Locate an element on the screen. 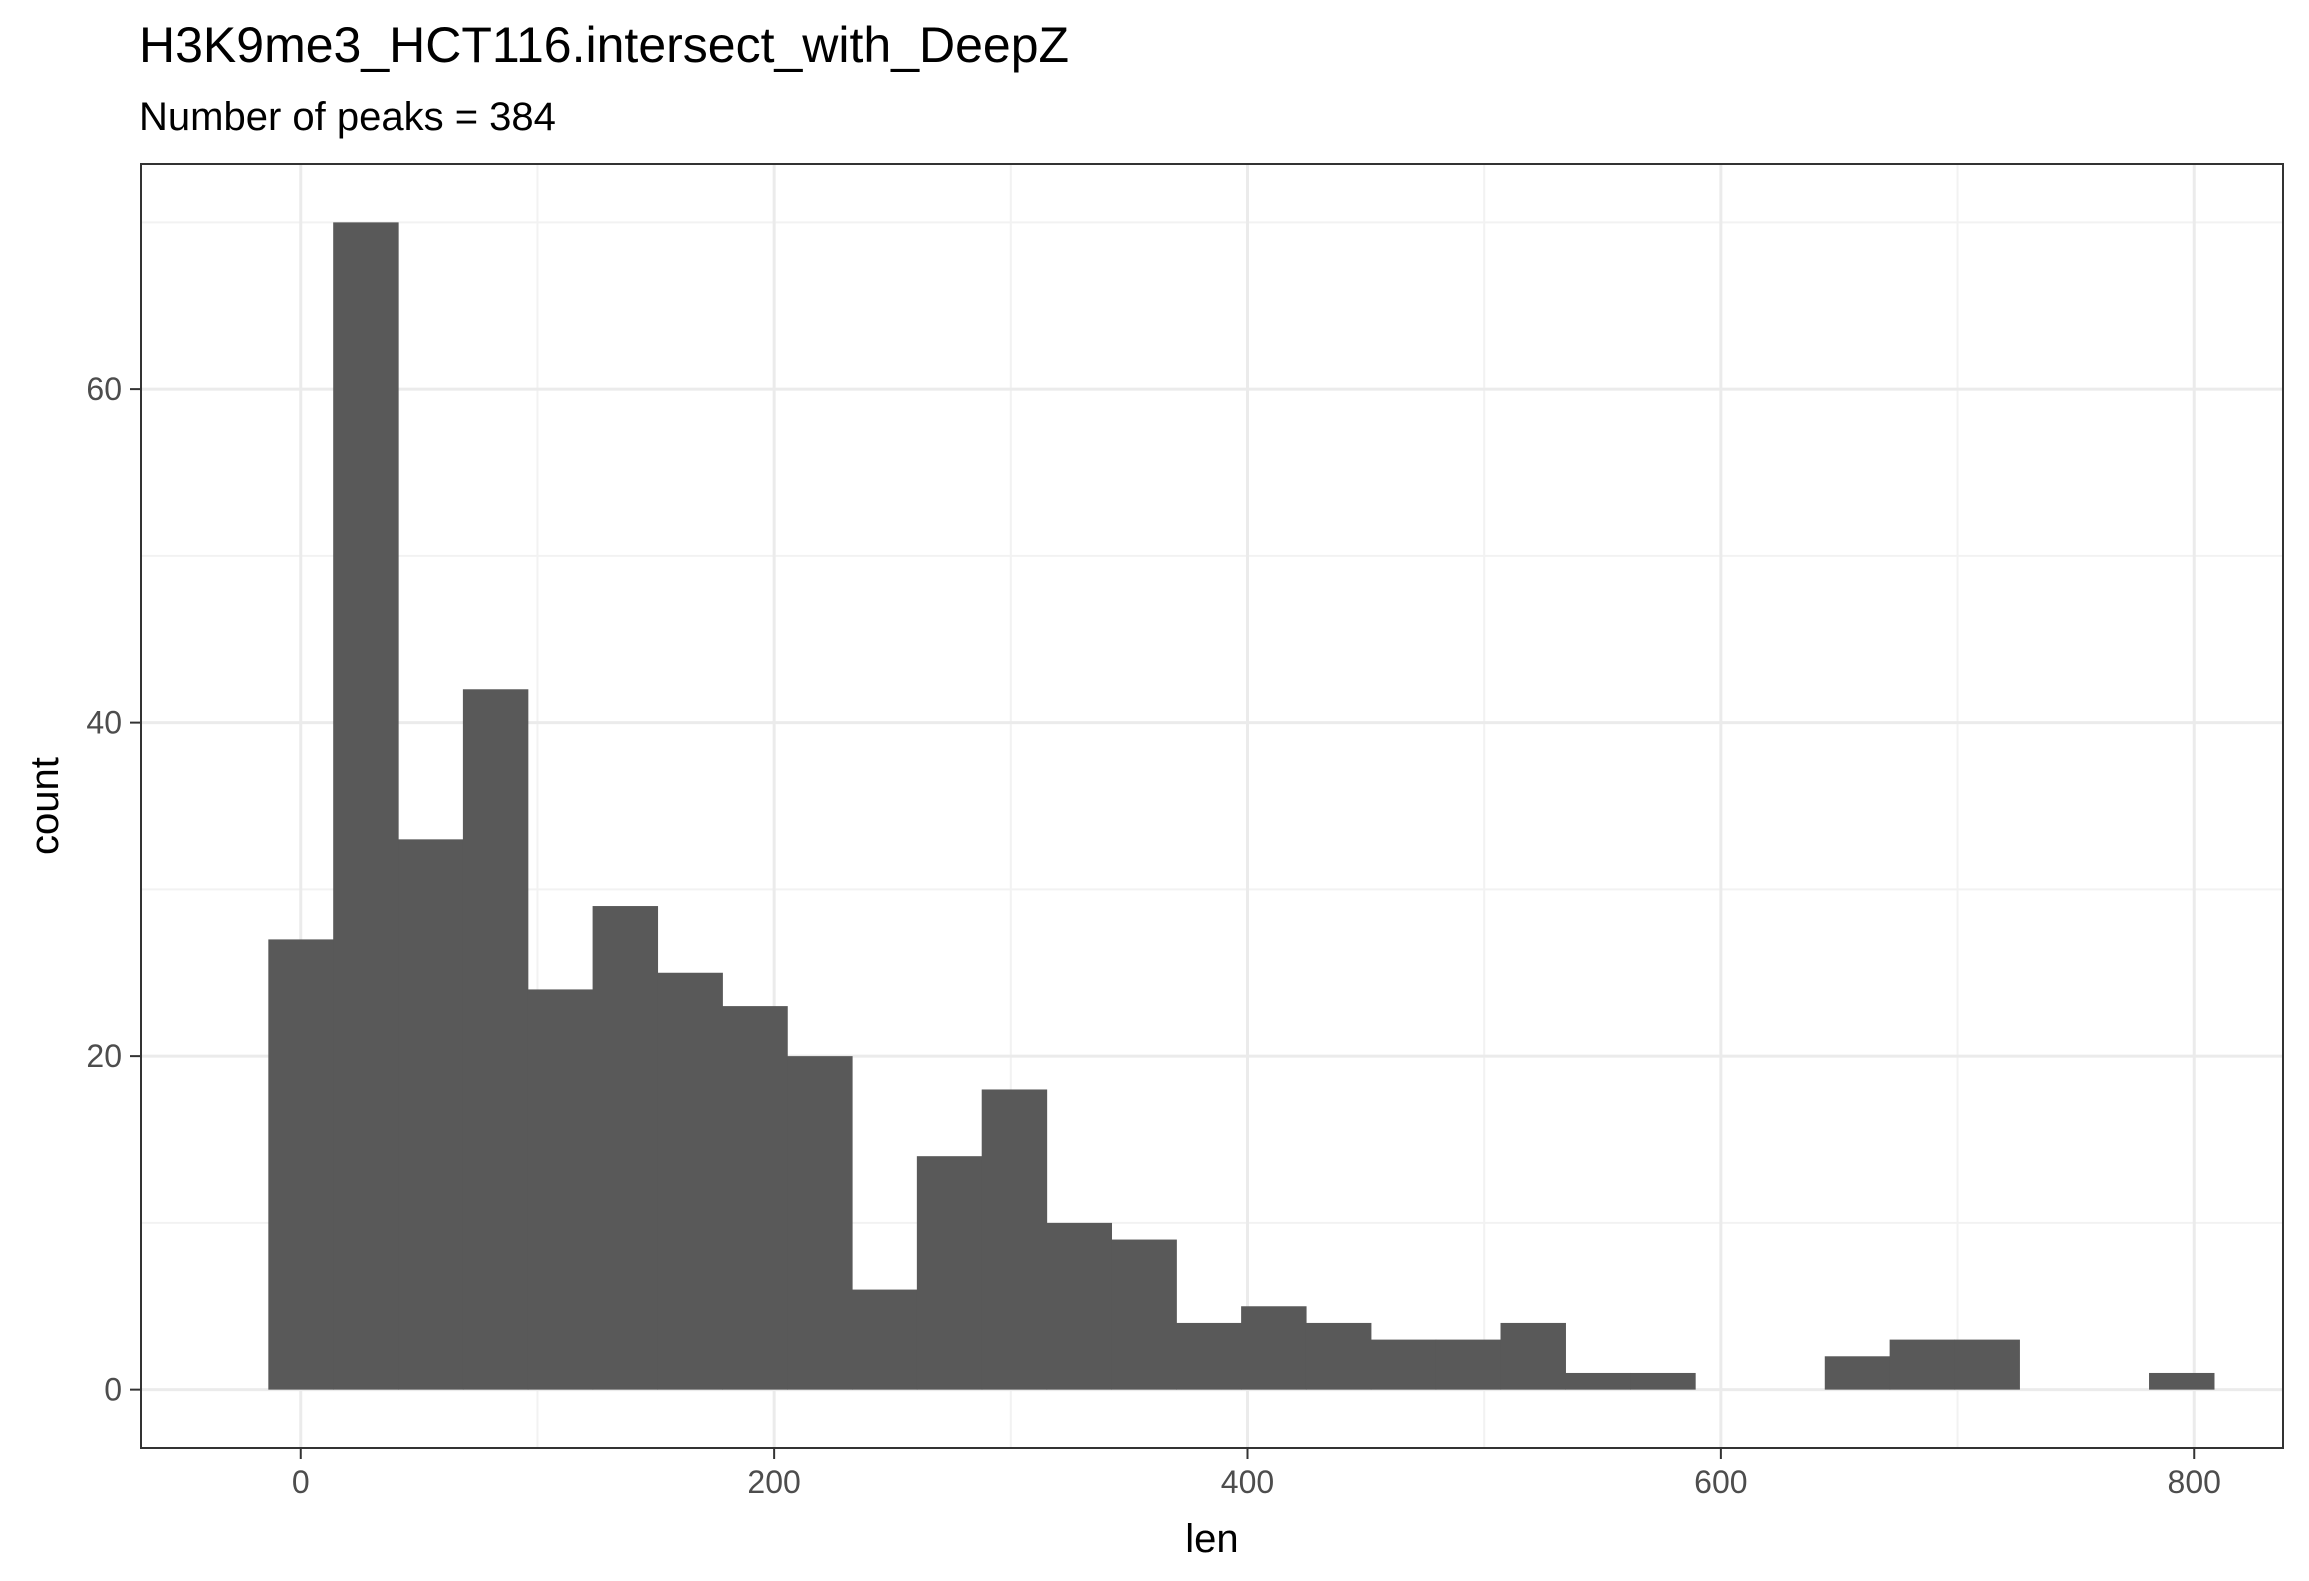  y-tick-label: 60 is located at coordinates (104, 389).